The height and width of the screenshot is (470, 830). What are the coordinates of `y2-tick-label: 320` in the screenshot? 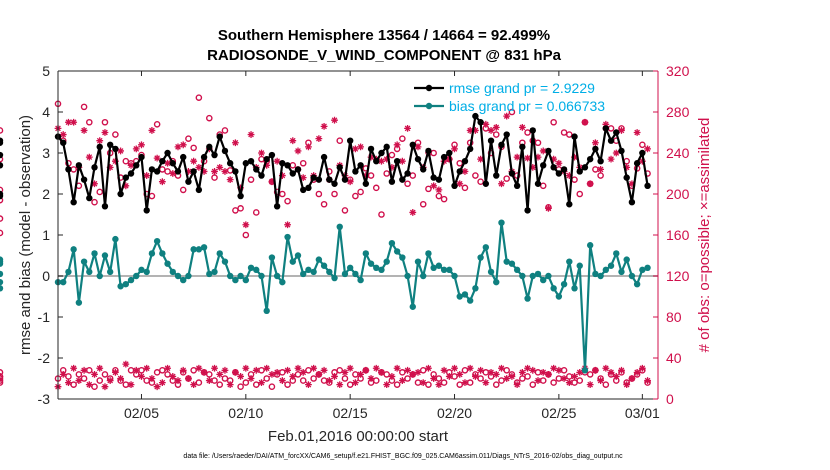 It's located at (678, 71).